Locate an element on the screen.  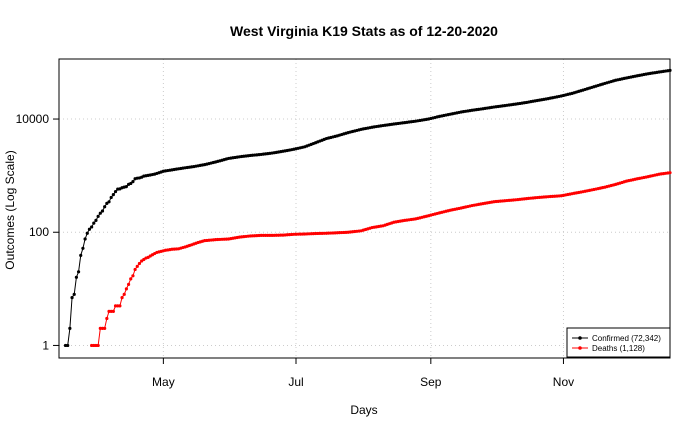
x-tick-label: Jul is located at coordinates (295, 382).